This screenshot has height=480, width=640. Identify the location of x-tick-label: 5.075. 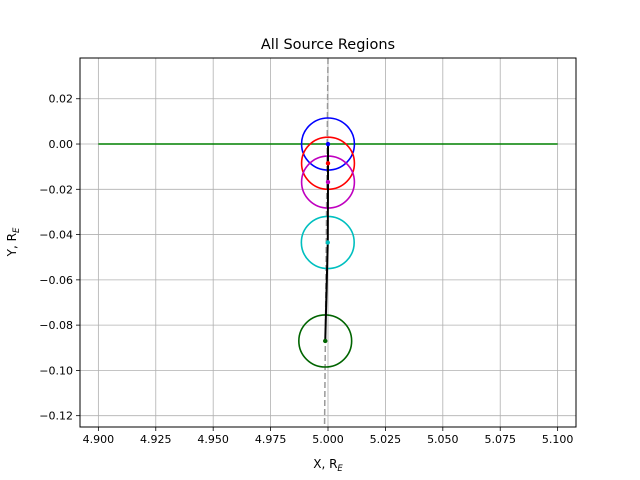
(500, 439).